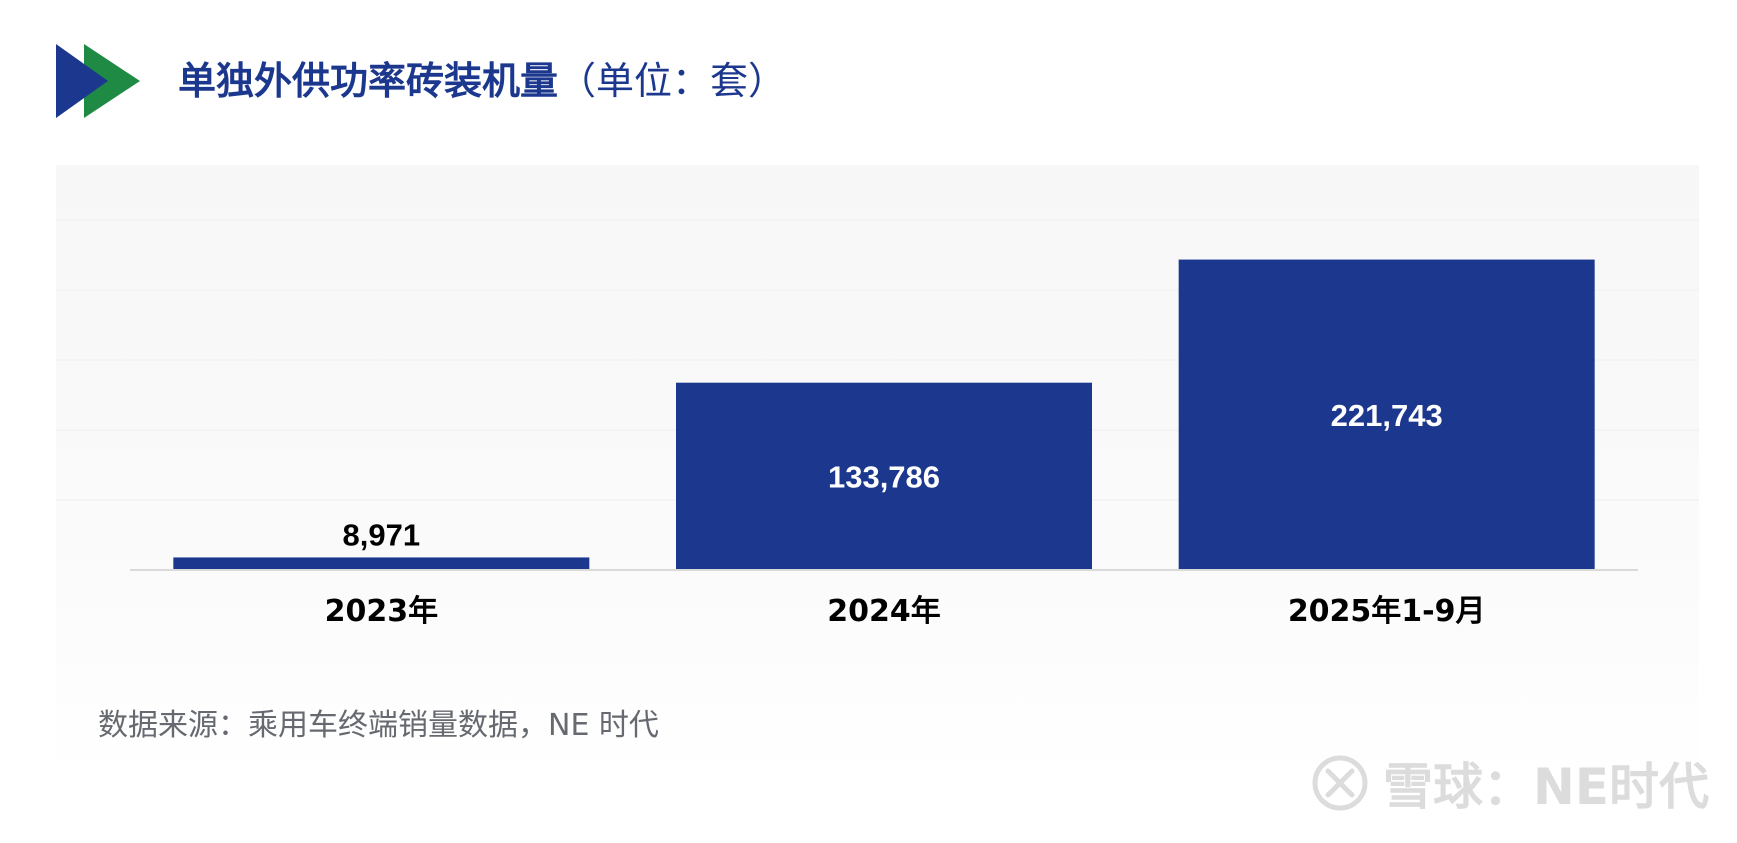 This screenshot has width=1737, height=843. Describe the element at coordinates (1340, 783) in the screenshot. I see `xueqiu-logo-icon` at that location.